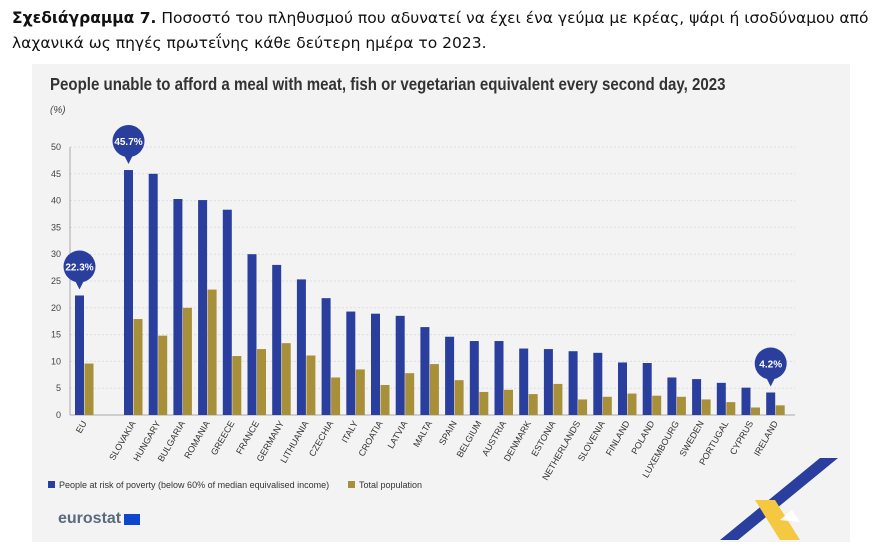 Image resolution: width=880 pixels, height=546 pixels. Describe the element at coordinates (422, 434) in the screenshot. I see `x-tick-label: MALTA` at that location.